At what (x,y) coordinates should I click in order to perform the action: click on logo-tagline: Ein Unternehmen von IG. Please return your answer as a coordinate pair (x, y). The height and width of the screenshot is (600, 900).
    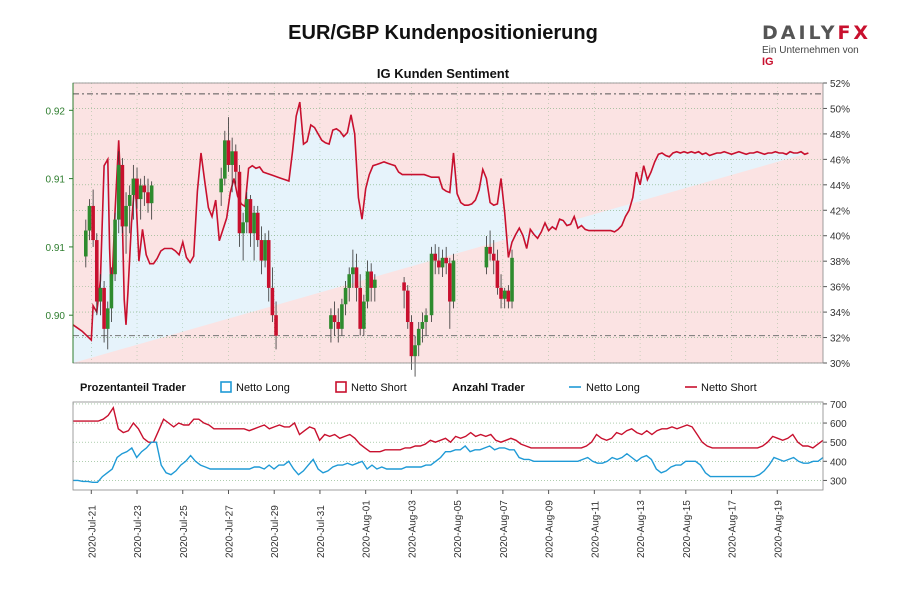
    Looking at the image, I should click on (810, 56).